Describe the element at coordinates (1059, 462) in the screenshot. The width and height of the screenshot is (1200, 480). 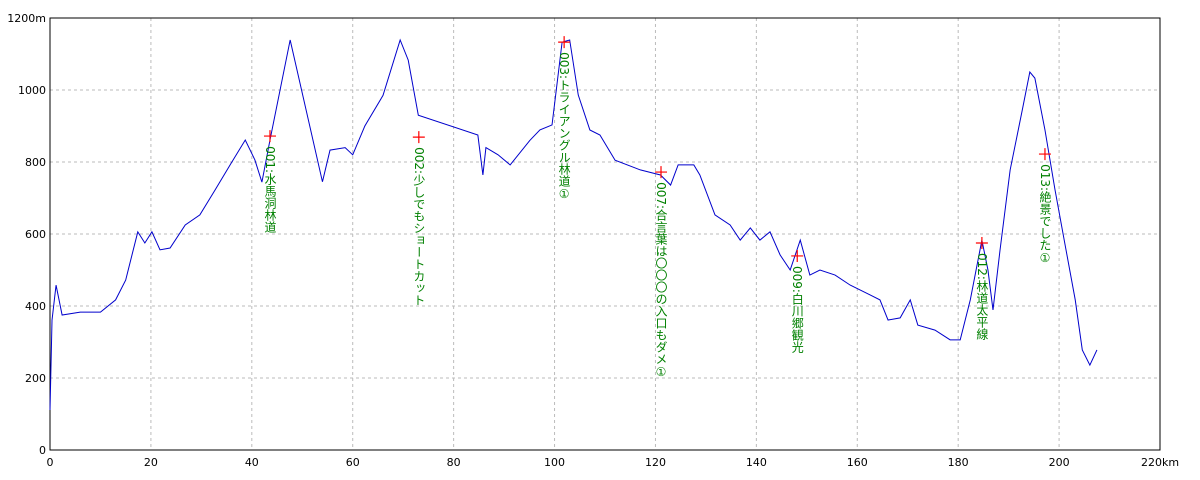
I see `x-tick-label: 200` at that location.